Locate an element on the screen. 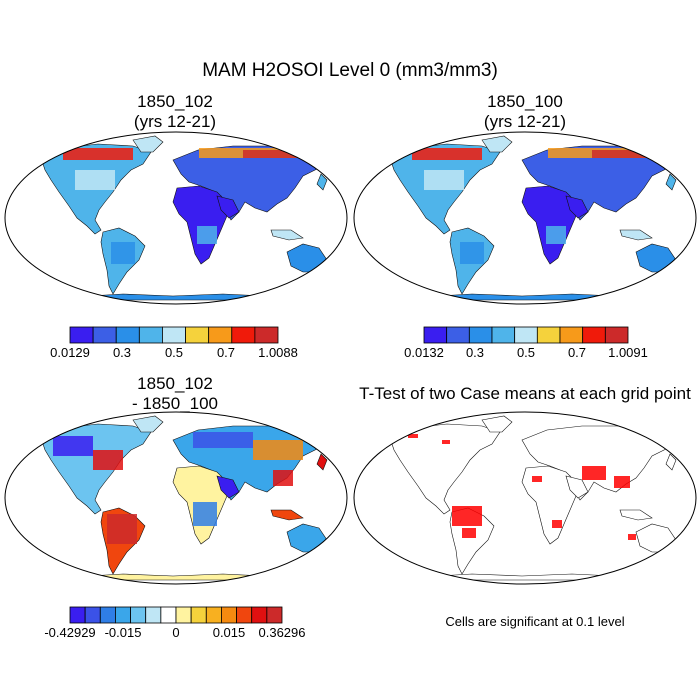 The image size is (700, 700). map-land-p2 is located at coordinates (533, 218).